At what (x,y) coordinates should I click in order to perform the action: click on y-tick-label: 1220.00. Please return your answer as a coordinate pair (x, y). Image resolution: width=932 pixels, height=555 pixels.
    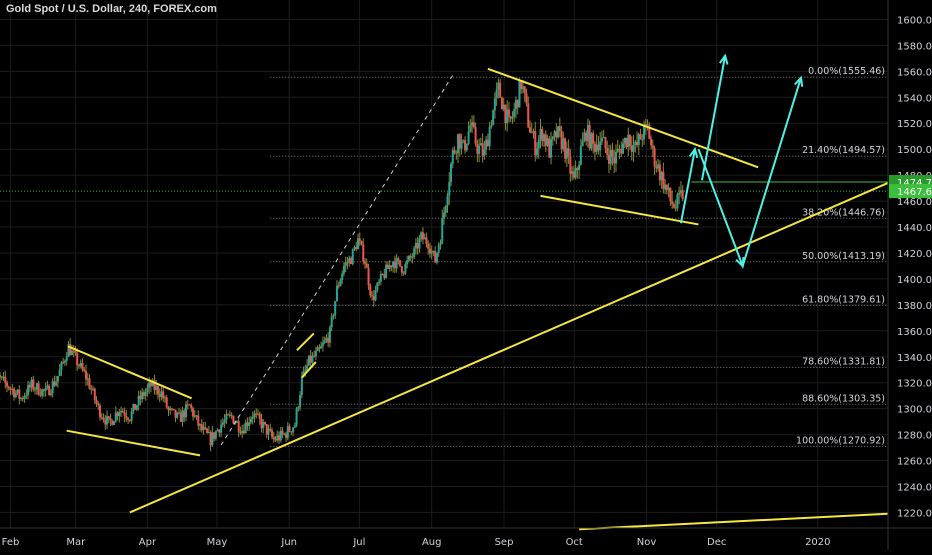
    Looking at the image, I should click on (914, 513).